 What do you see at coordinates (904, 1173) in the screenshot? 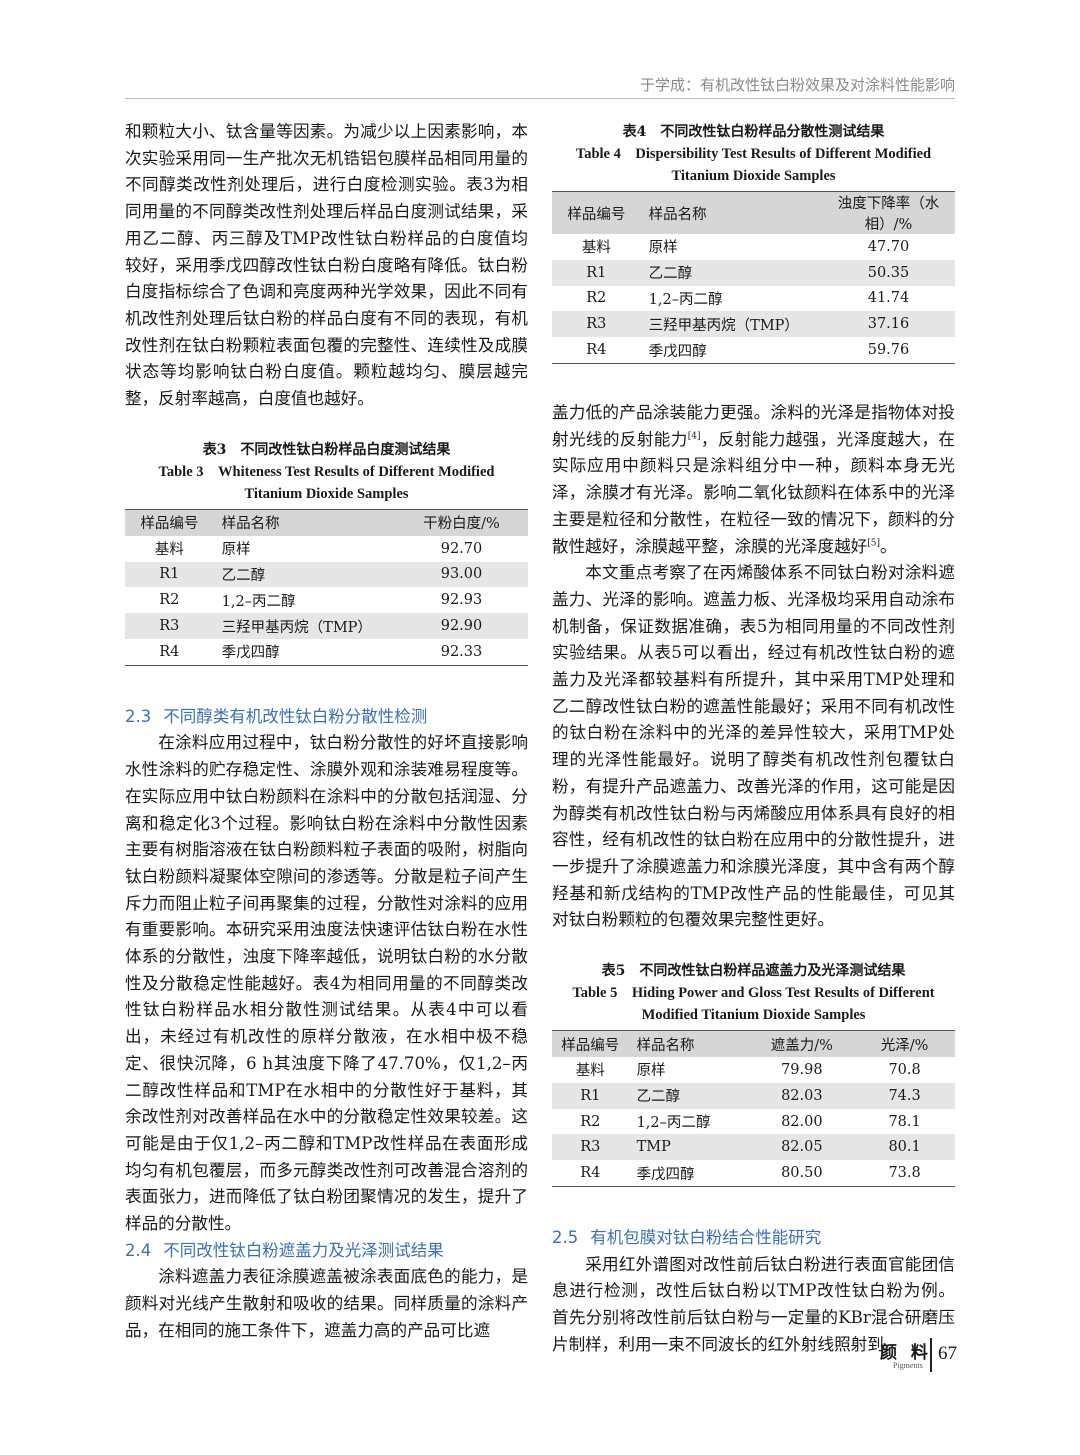
I see `table-cell: 73.8` at bounding box center [904, 1173].